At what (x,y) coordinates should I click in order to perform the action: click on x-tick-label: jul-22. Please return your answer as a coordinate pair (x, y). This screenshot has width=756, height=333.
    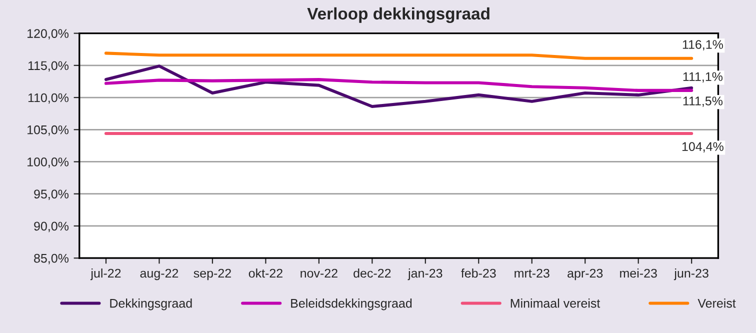
    Looking at the image, I should click on (105, 274).